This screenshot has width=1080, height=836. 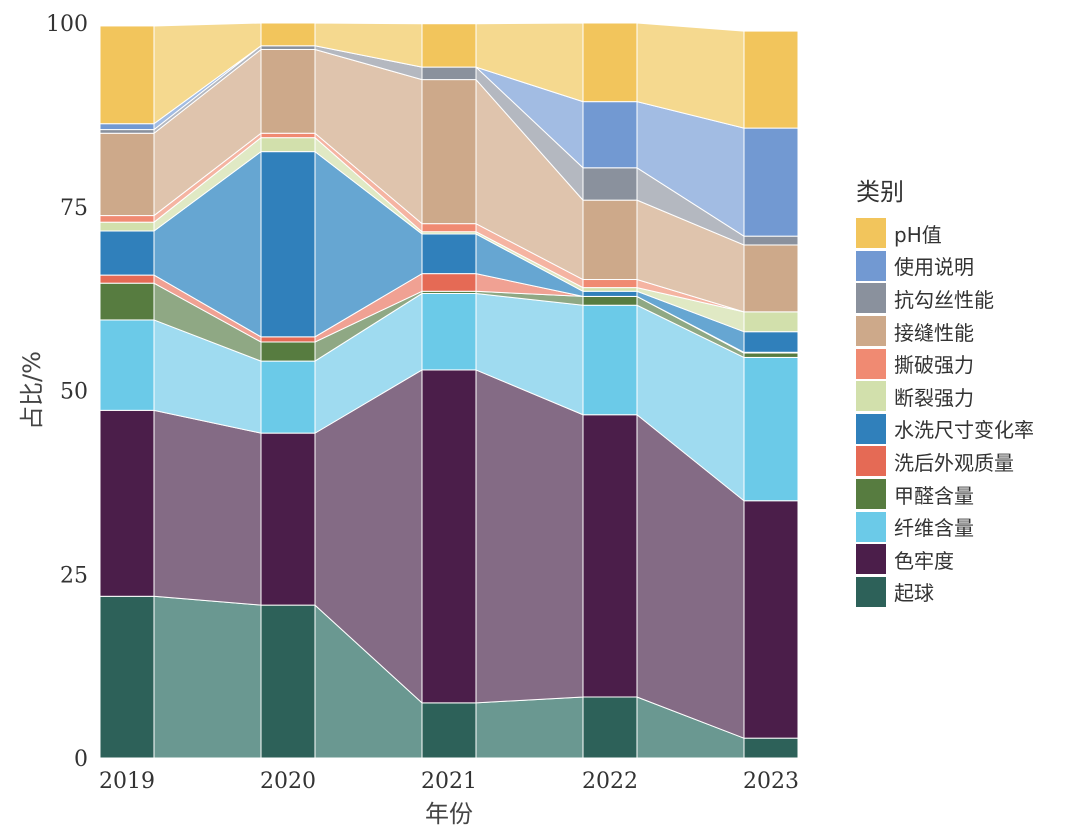 I want to click on legend-label: 水洗尺寸变化率, so click(x=964, y=430).